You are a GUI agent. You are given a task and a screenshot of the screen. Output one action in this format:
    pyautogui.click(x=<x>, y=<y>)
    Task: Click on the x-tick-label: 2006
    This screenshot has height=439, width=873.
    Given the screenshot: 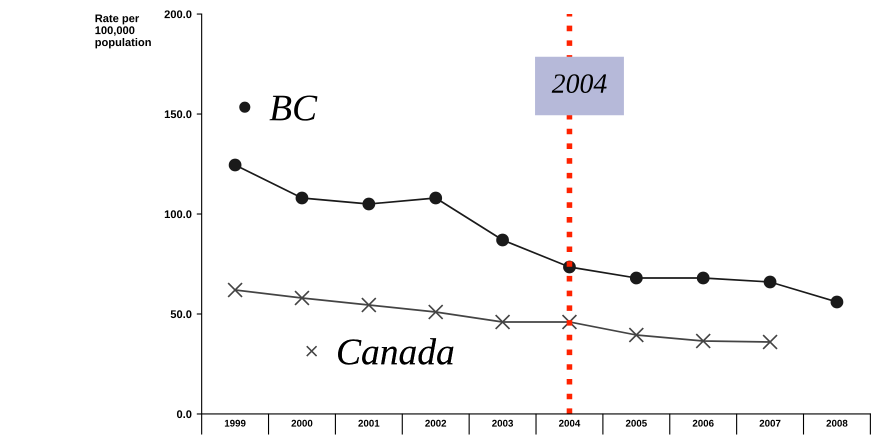 What is the action you would take?
    pyautogui.click(x=703, y=423)
    